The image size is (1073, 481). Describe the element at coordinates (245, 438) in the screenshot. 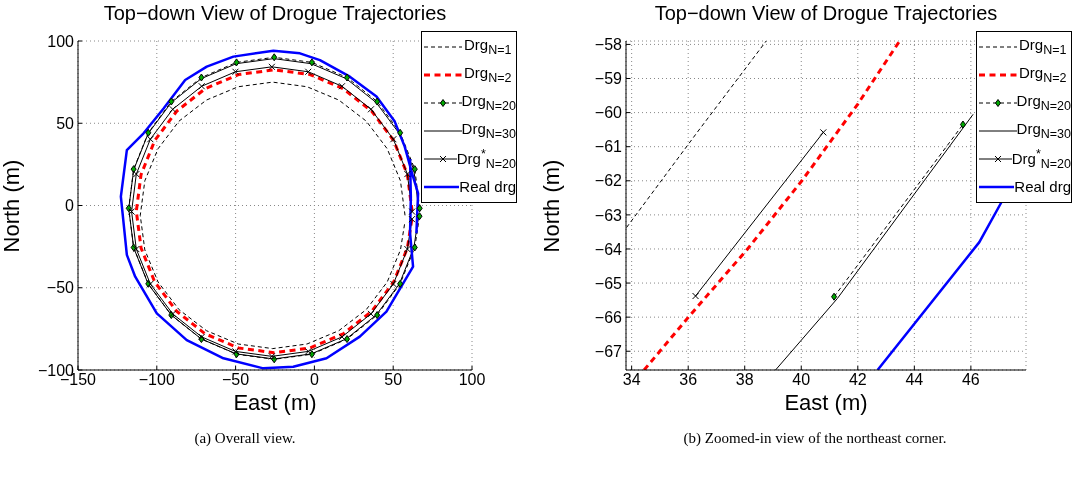

I see `text: (a) Overall view.` at that location.